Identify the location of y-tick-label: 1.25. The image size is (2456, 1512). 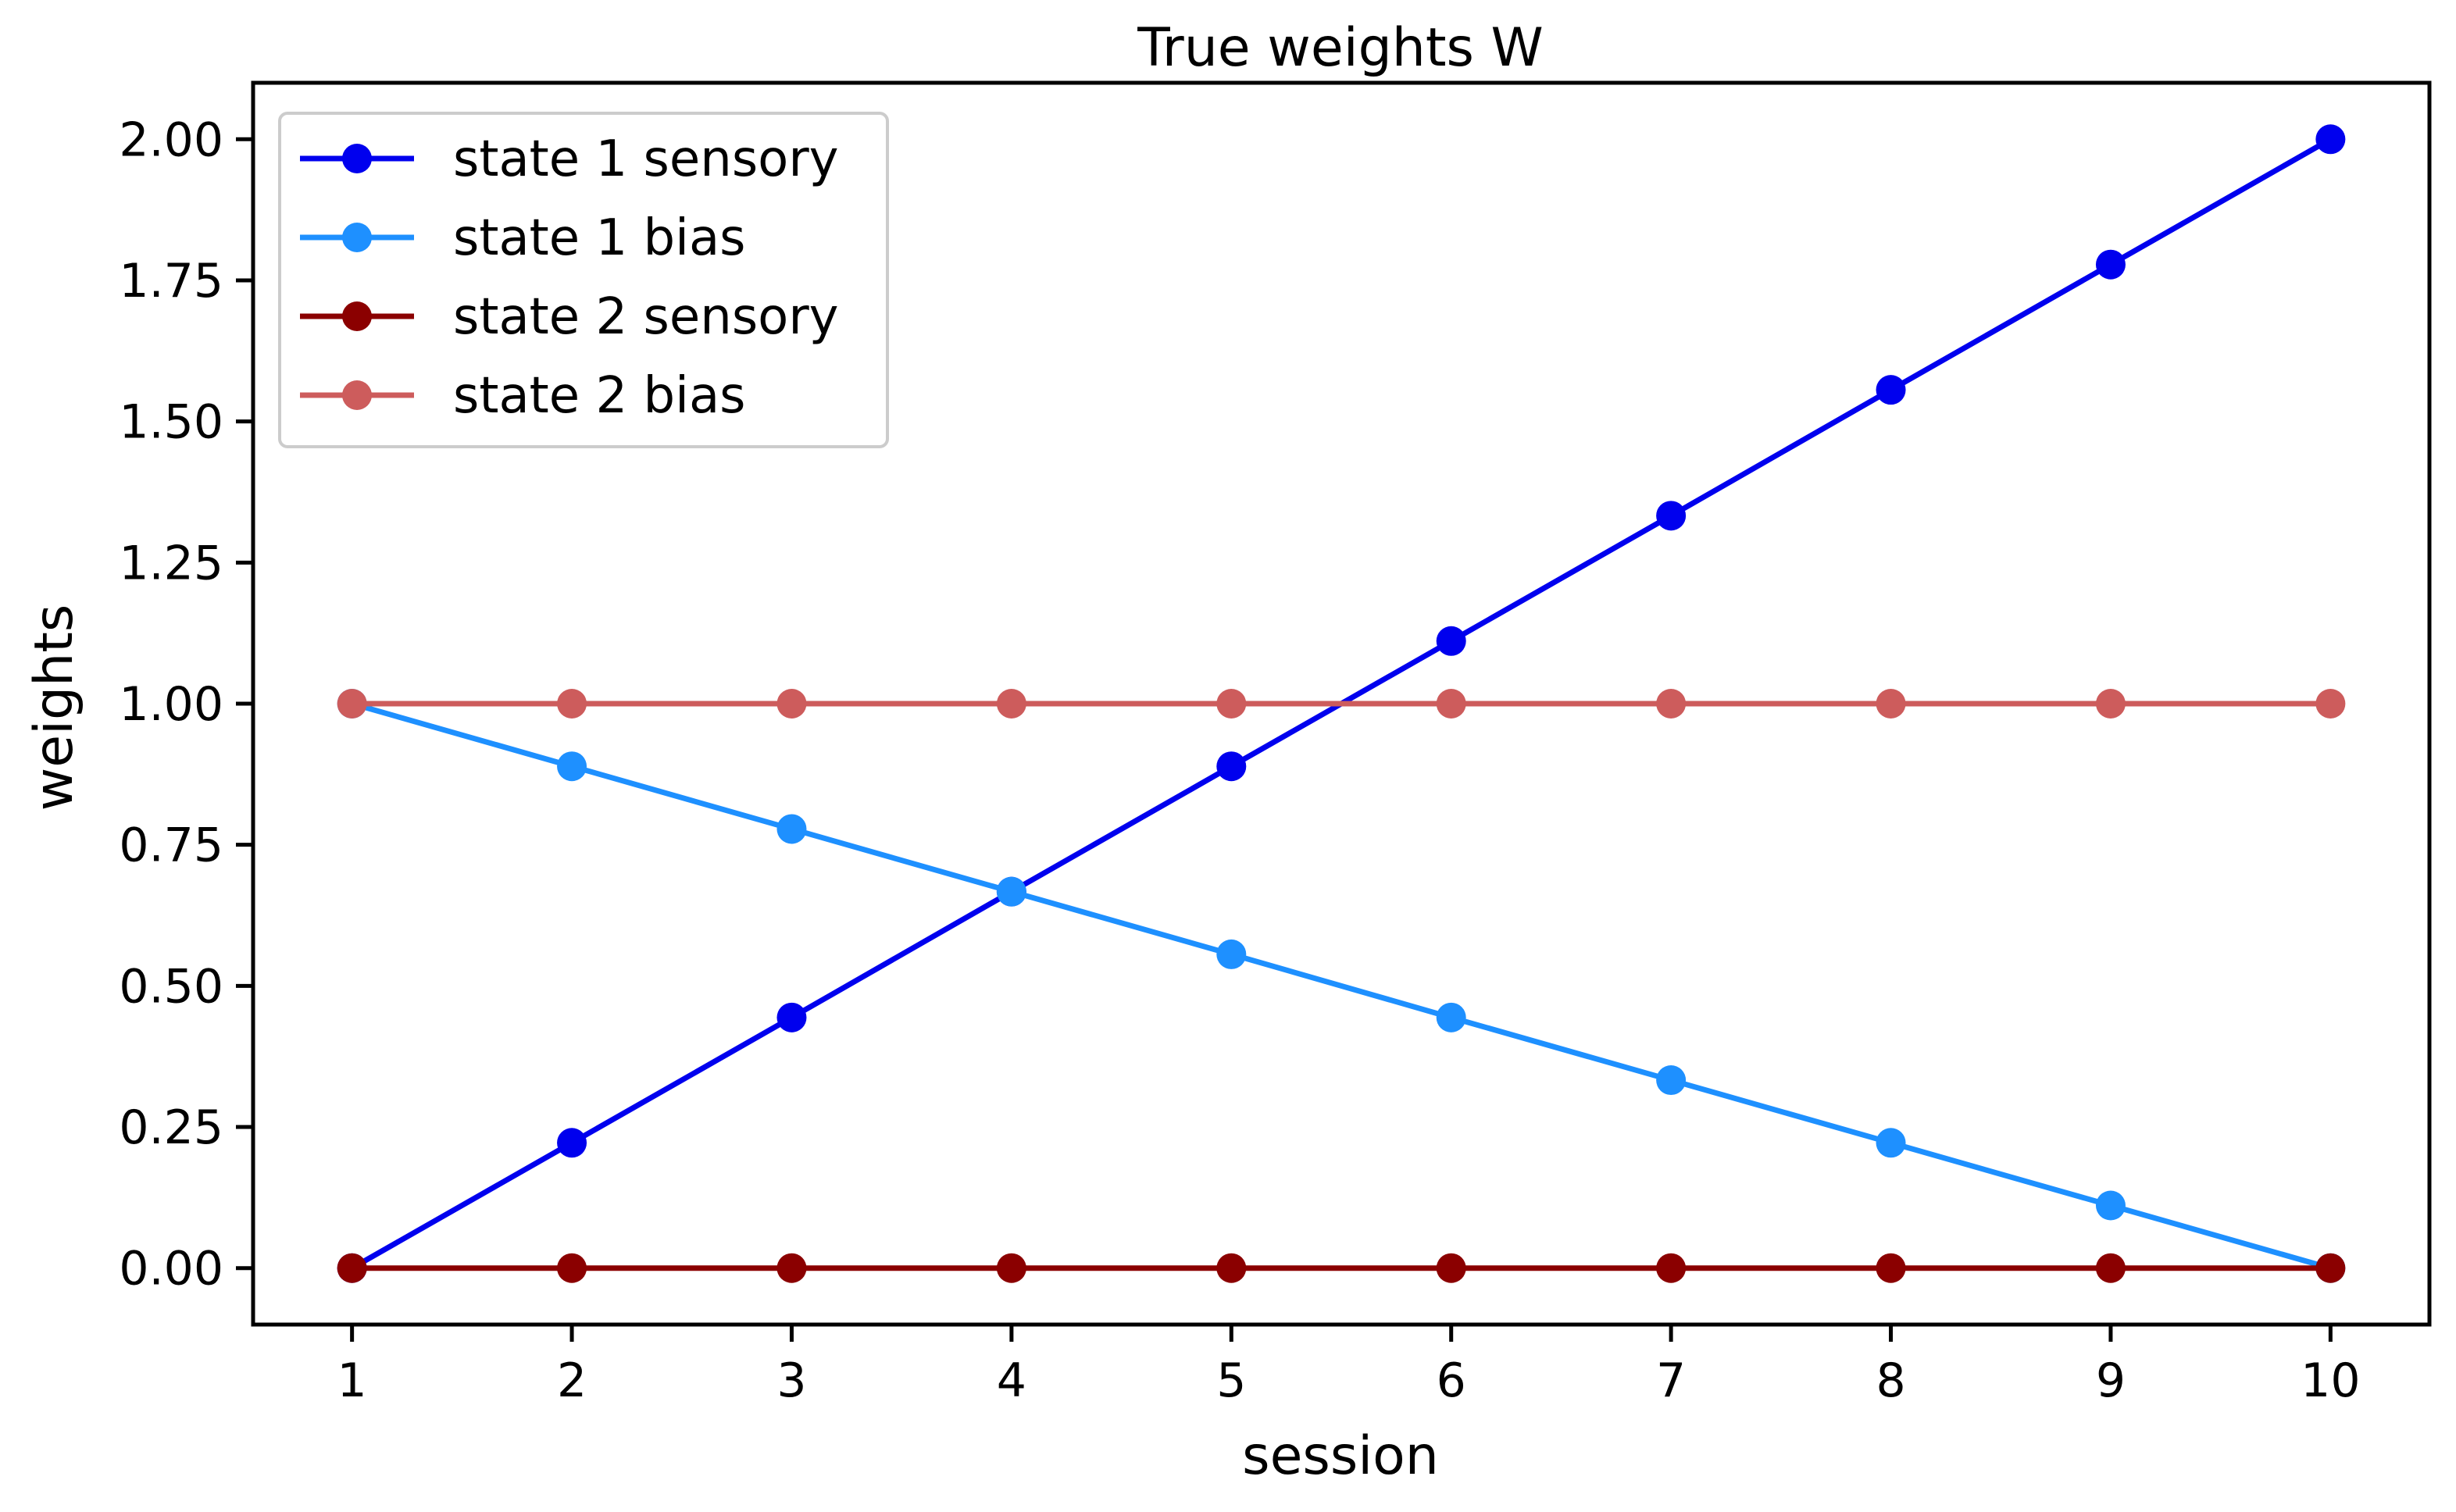
(171, 563).